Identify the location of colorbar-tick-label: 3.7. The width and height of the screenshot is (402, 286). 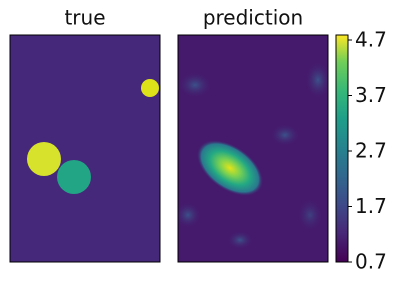
(371, 95).